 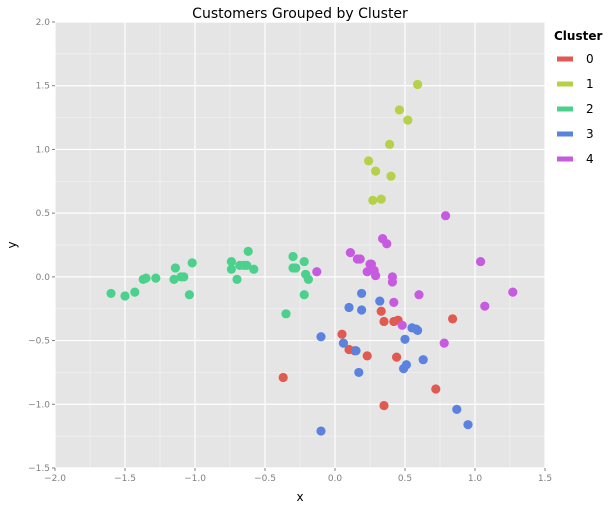 I want to click on y-tick-label: 0.5, so click(x=43, y=214).